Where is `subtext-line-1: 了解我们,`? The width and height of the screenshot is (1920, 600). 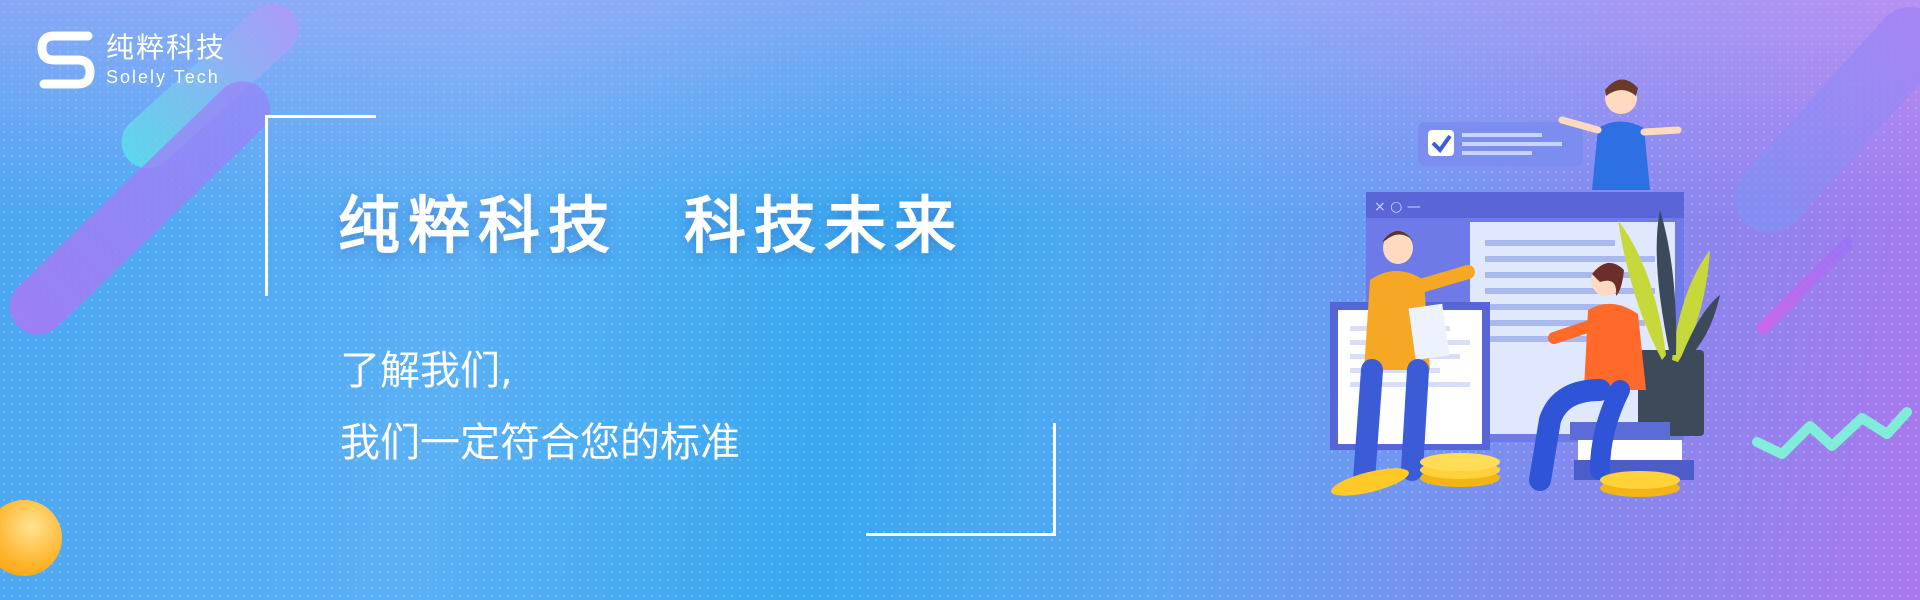 subtext-line-1: 了解我们, is located at coordinates (426, 371).